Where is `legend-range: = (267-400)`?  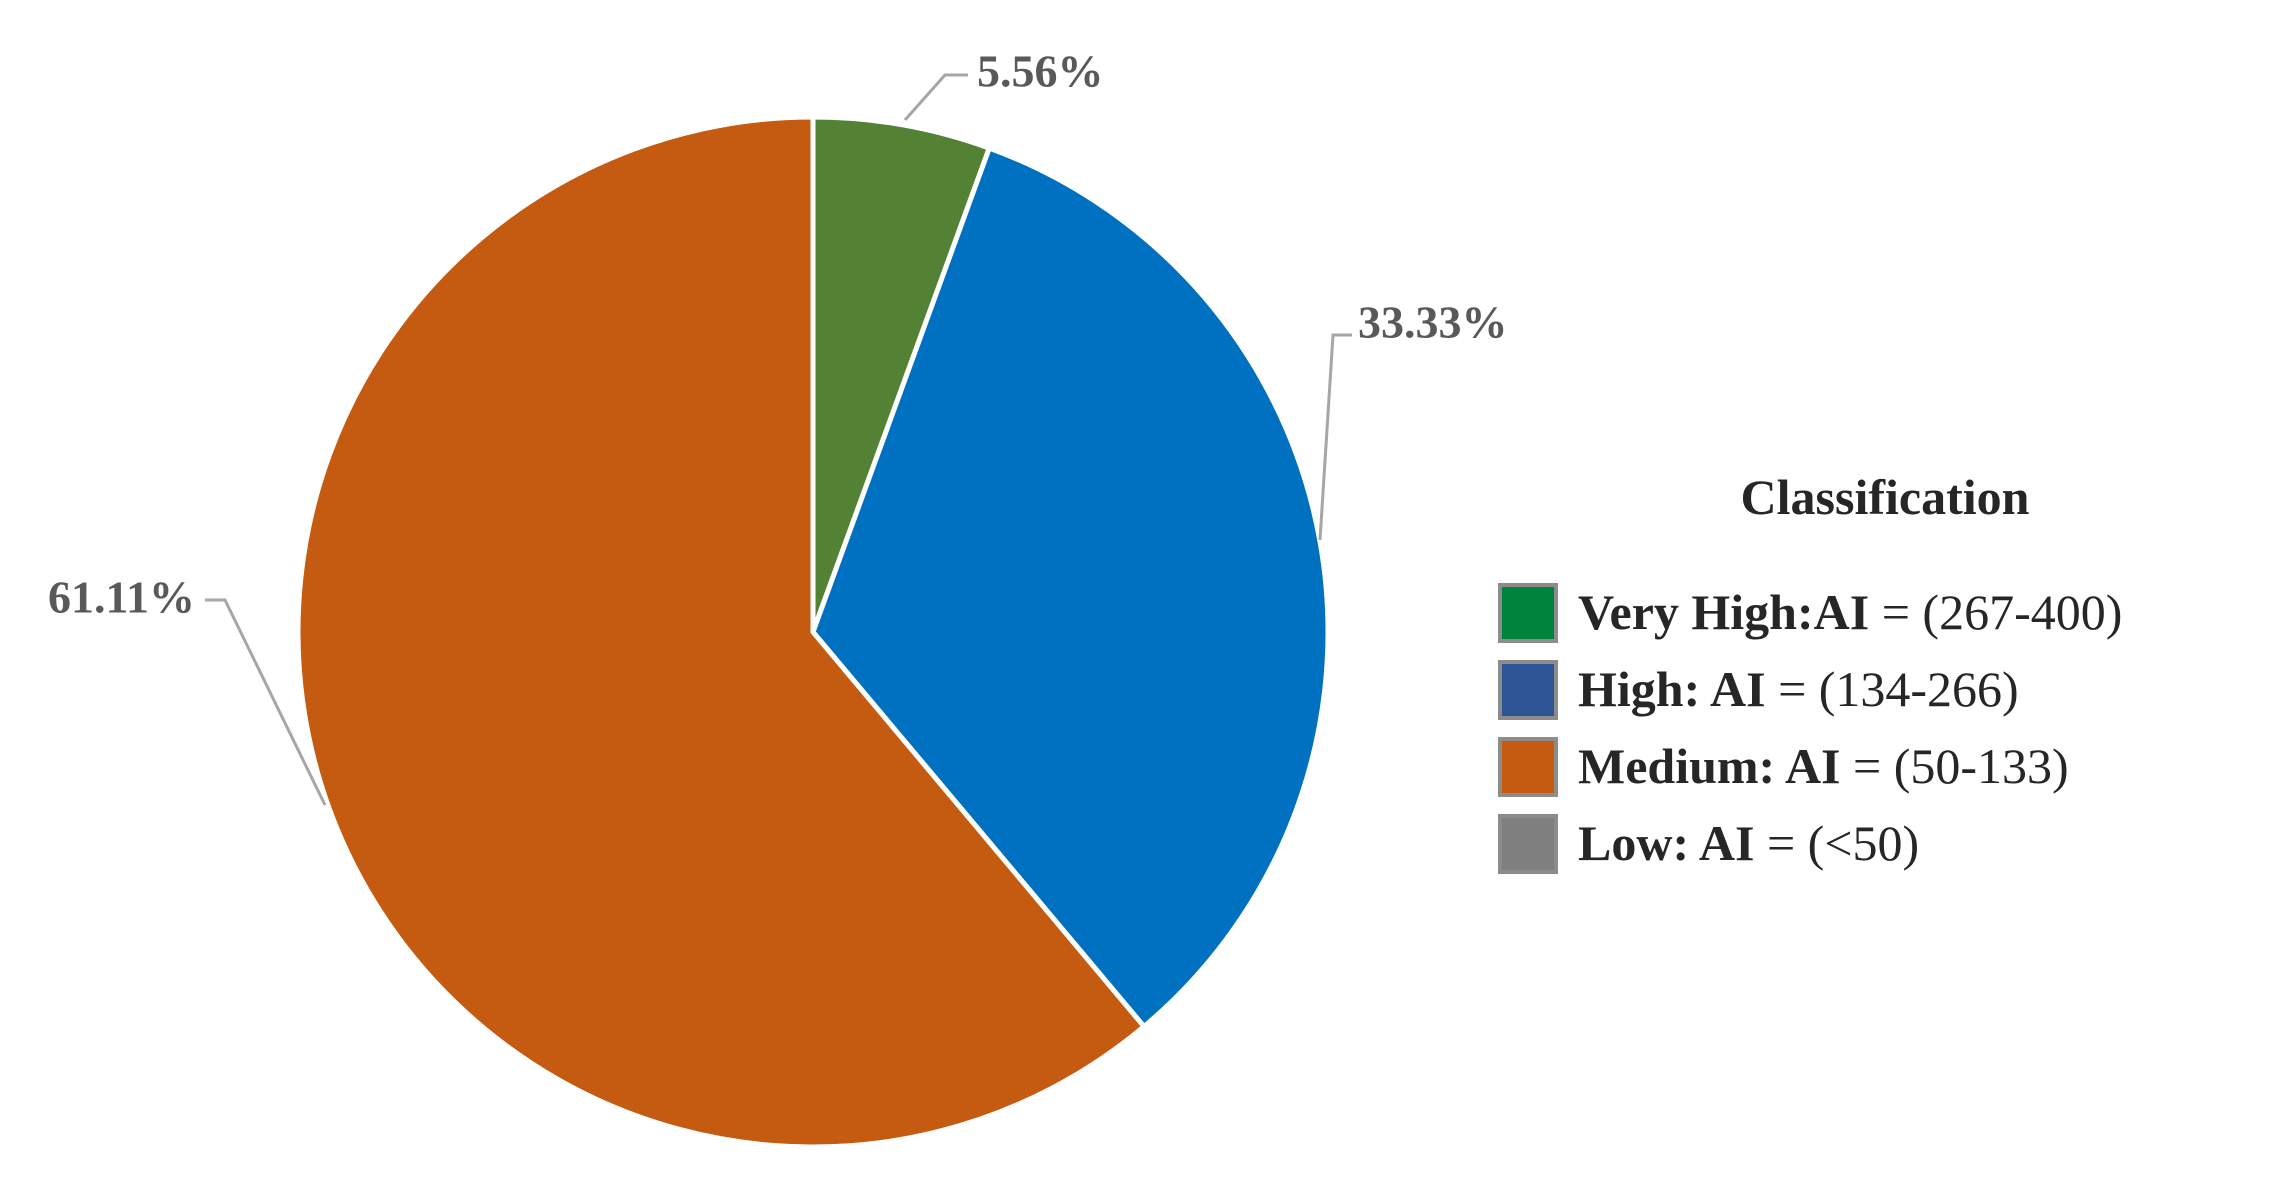 legend-range: = (267-400) is located at coordinates (1995, 612).